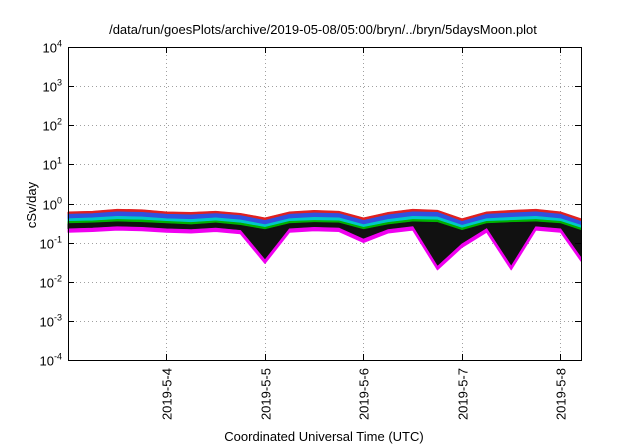 This screenshot has width=640, height=448. Describe the element at coordinates (323, 436) in the screenshot. I see `x-axis-label: Coordinated Universal Time (UTC)` at that location.